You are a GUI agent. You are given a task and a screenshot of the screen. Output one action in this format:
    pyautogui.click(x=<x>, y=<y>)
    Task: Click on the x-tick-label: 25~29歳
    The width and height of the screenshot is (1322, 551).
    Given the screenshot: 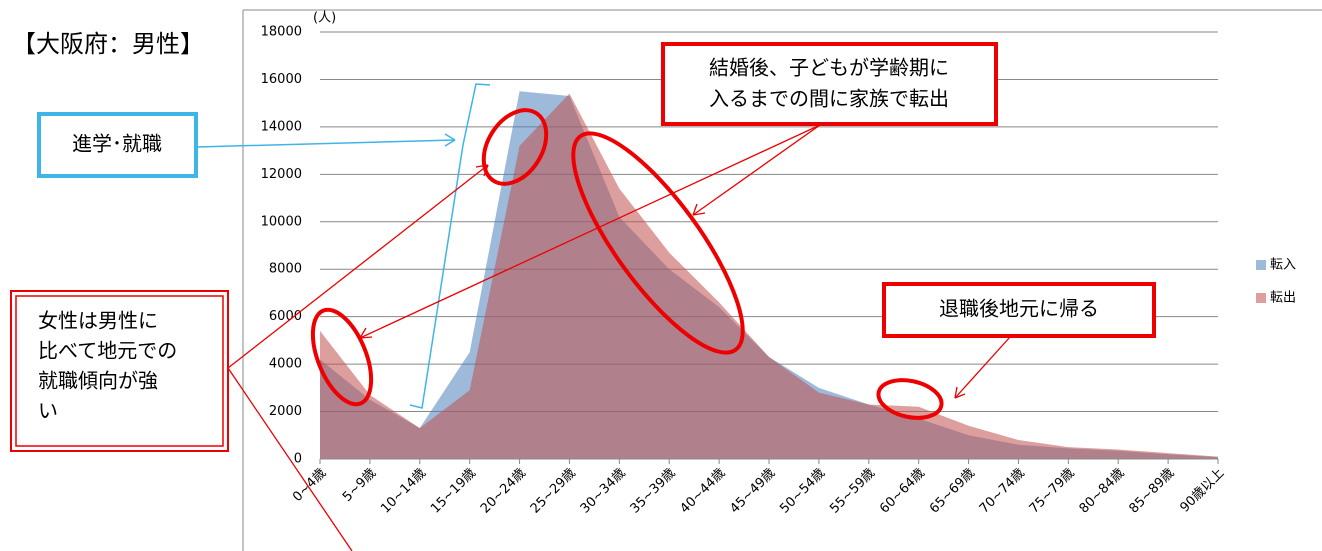 What is the action you would take?
    pyautogui.click(x=553, y=491)
    